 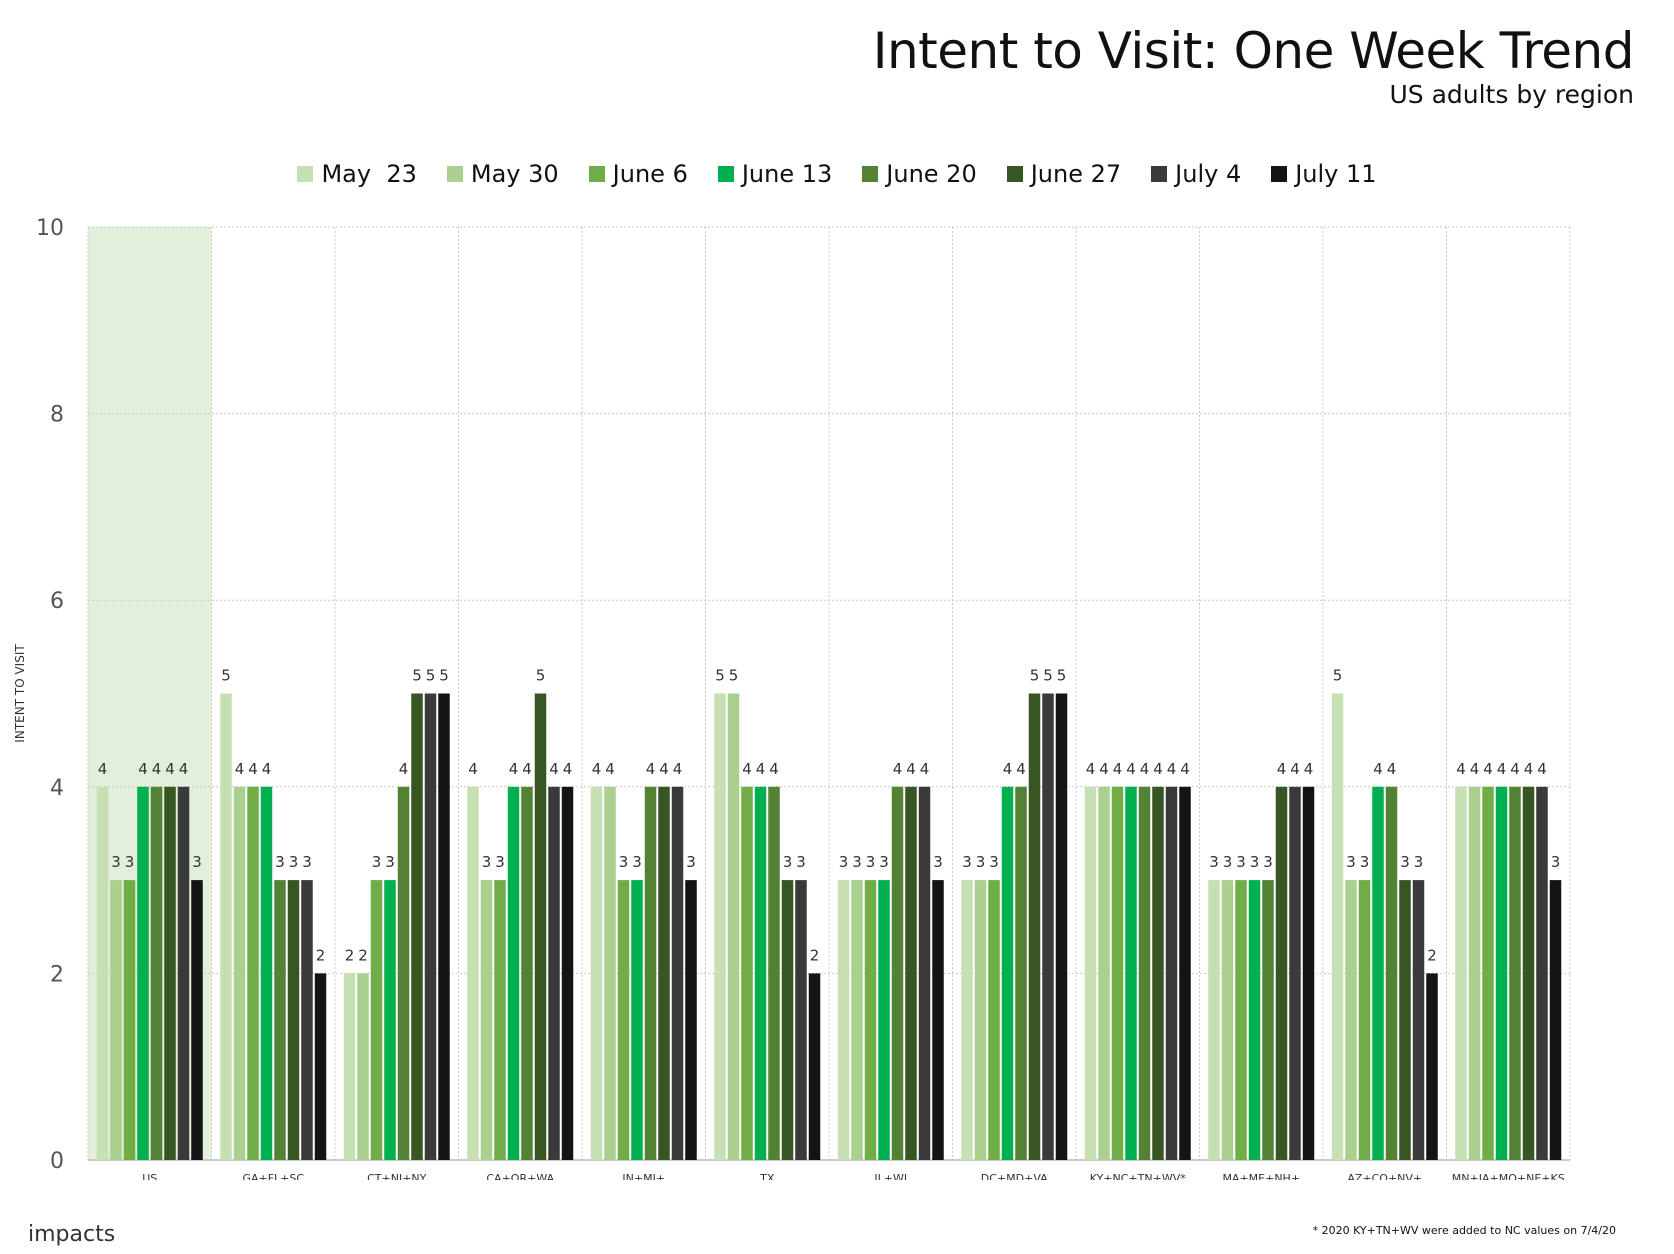 I want to click on legend-label: July 4, so click(x=1208, y=174).